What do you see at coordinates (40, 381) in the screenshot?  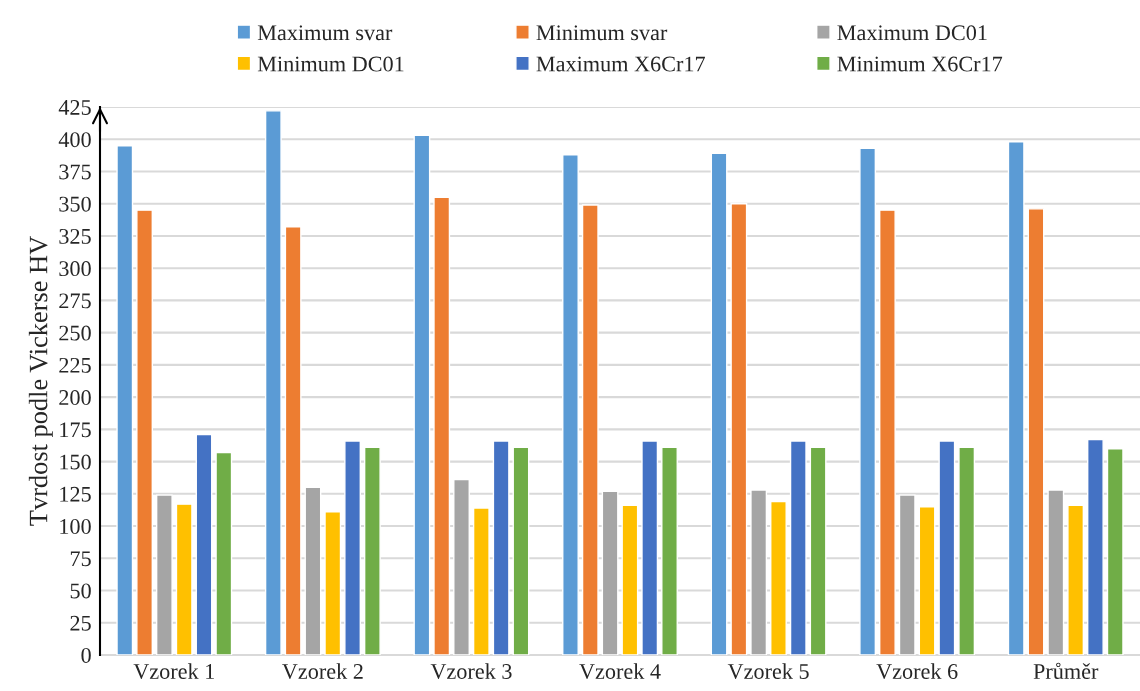 I see `y-axis-title: Tvrdost podle Vickerse HV` at bounding box center [40, 381].